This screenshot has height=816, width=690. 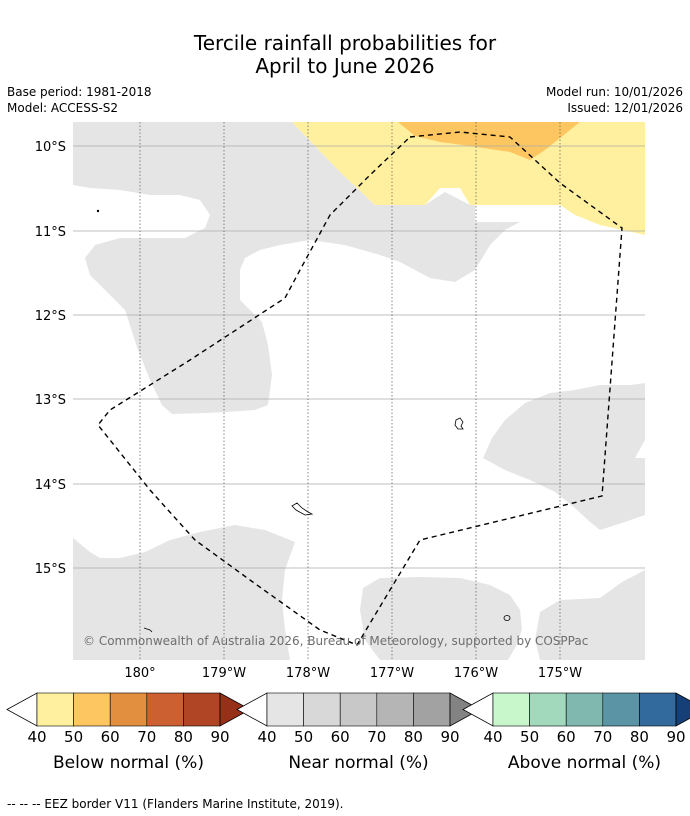 What do you see at coordinates (148, 630) in the screenshot?
I see `island-d` at bounding box center [148, 630].